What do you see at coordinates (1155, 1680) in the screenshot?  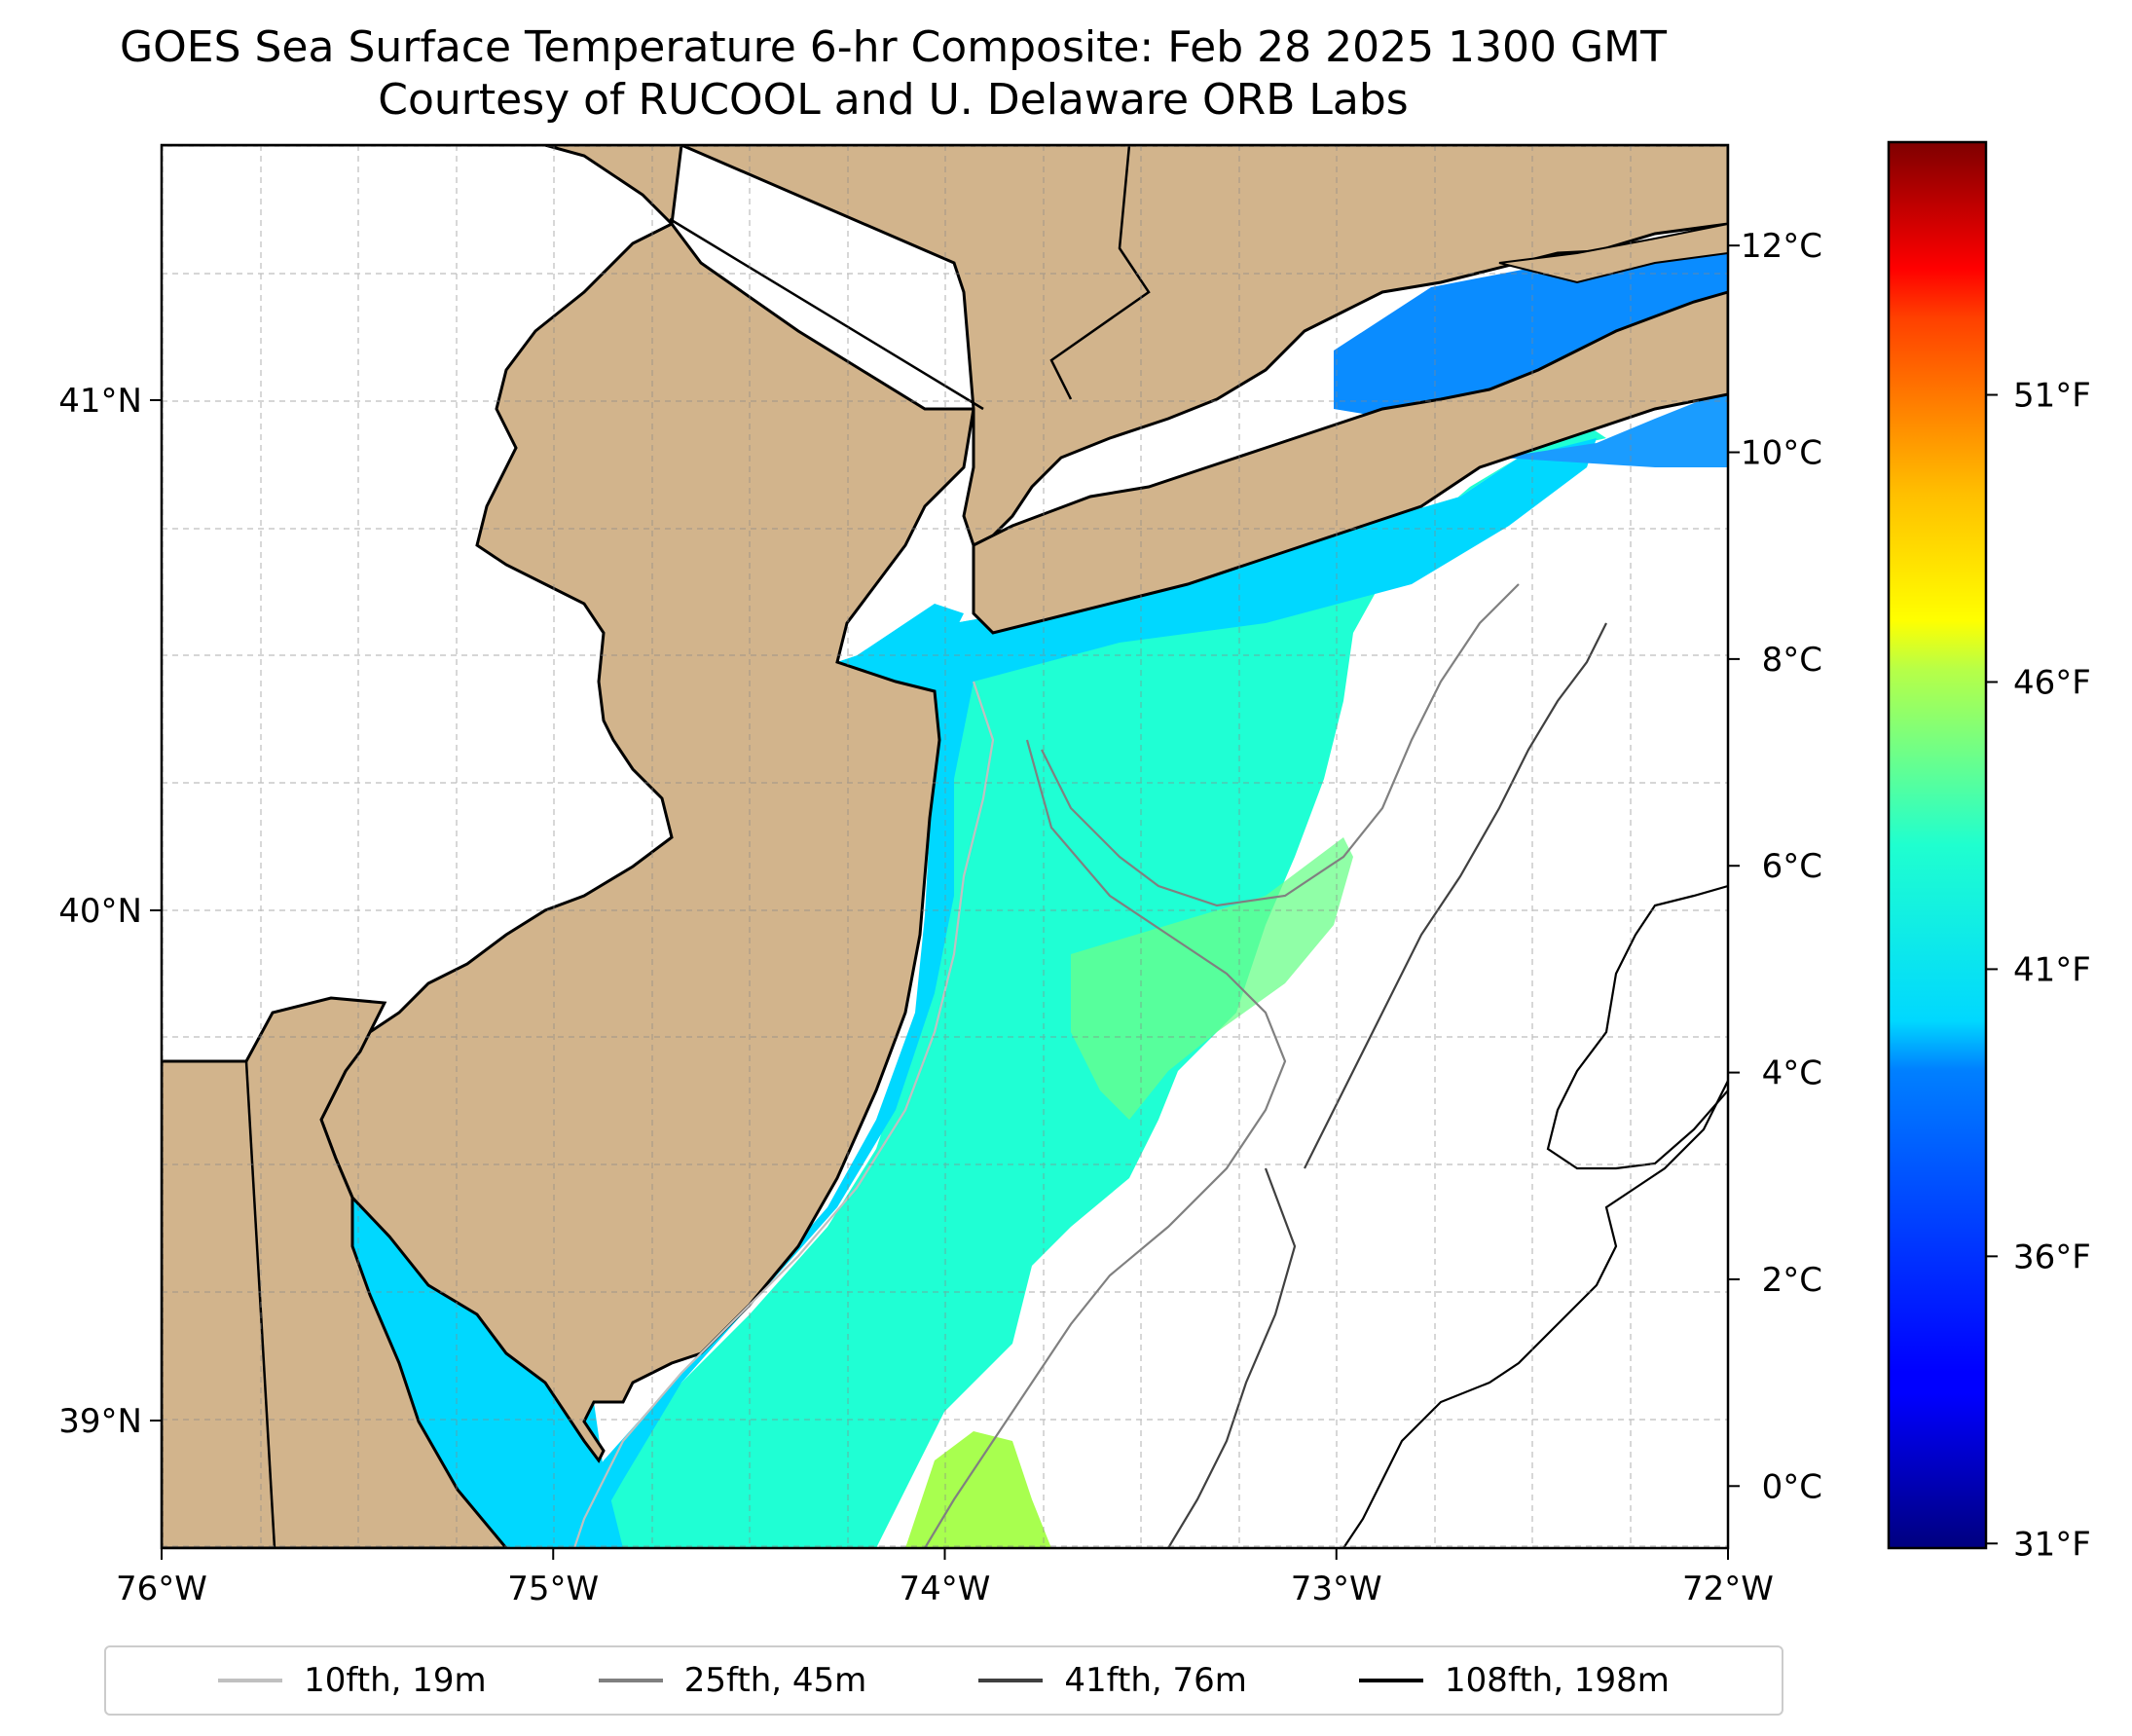 I see `legend-label: 41fth, 76m` at bounding box center [1155, 1680].